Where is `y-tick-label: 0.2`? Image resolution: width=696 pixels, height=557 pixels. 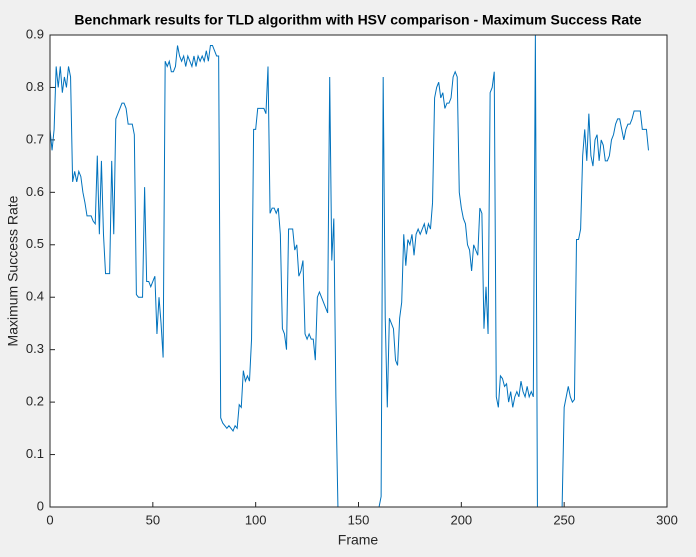
y-tick-label: 0.2 is located at coordinates (35, 401).